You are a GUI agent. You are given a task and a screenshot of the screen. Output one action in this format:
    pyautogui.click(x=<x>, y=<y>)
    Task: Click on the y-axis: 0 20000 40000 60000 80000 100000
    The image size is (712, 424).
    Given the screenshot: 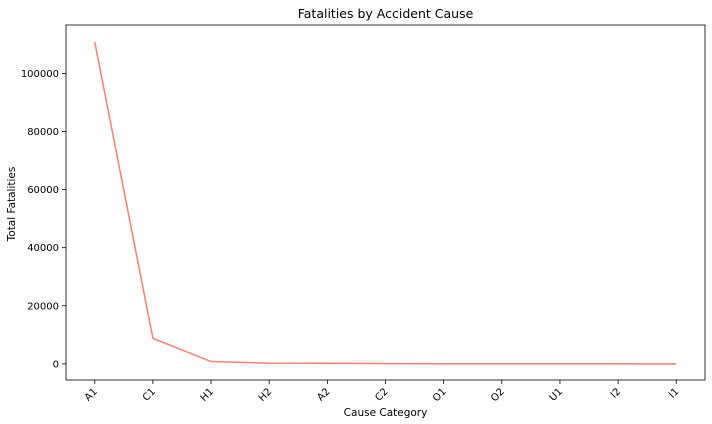 What is the action you would take?
    pyautogui.click(x=43, y=219)
    